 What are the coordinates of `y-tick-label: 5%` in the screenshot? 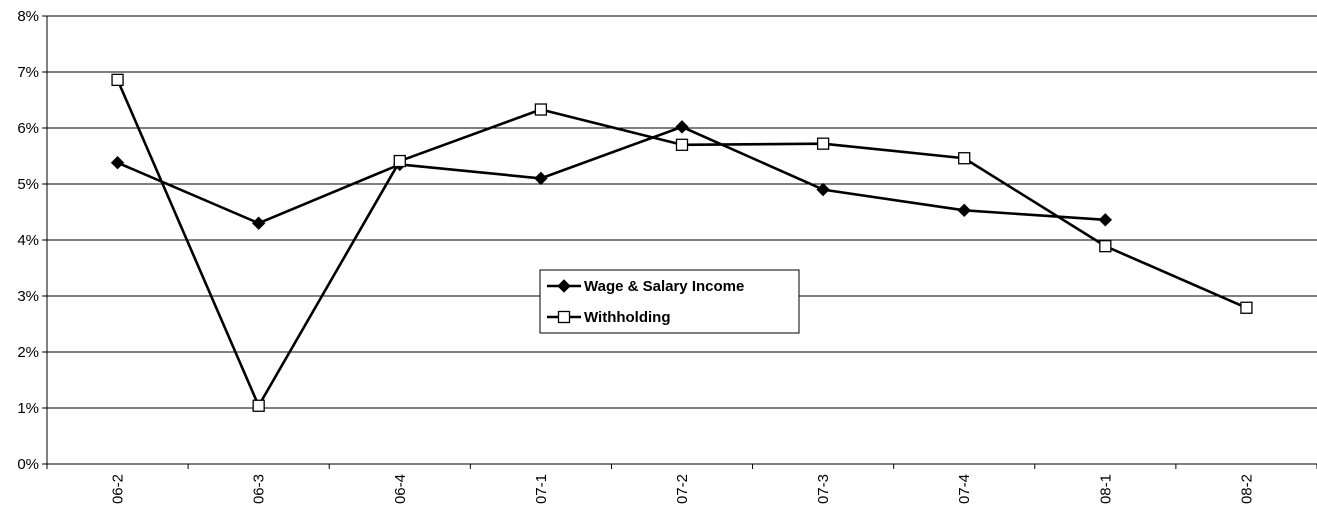 It's located at (28, 184).